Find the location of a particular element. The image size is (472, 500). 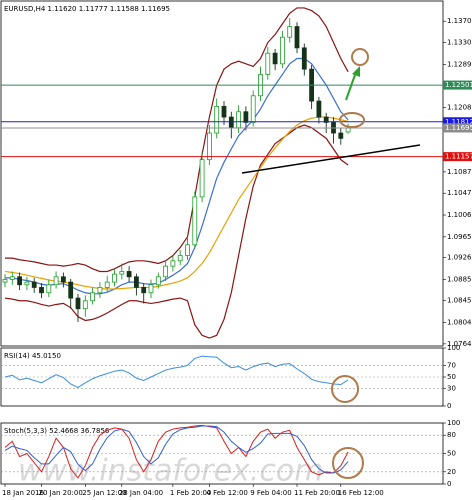

y-tick-label: 1.07640 is located at coordinates (459, 344).